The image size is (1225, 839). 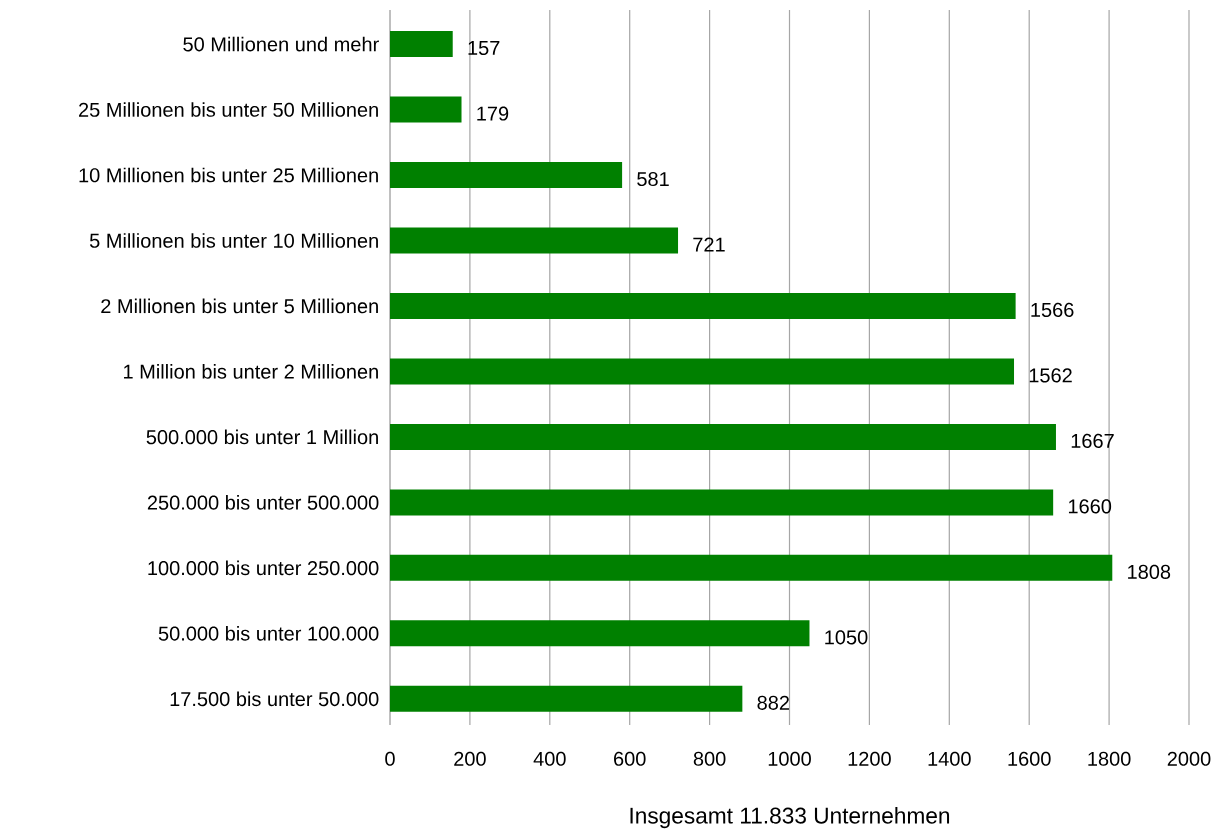 What do you see at coordinates (630, 758) in the screenshot?
I see `x-tick-label: 600` at bounding box center [630, 758].